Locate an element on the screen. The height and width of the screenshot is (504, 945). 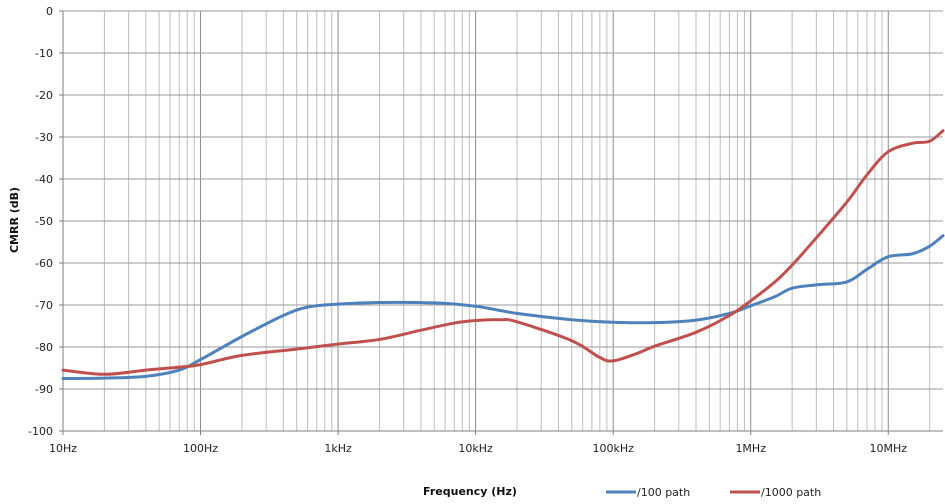
y-tick-label: -80 is located at coordinates (44, 347).